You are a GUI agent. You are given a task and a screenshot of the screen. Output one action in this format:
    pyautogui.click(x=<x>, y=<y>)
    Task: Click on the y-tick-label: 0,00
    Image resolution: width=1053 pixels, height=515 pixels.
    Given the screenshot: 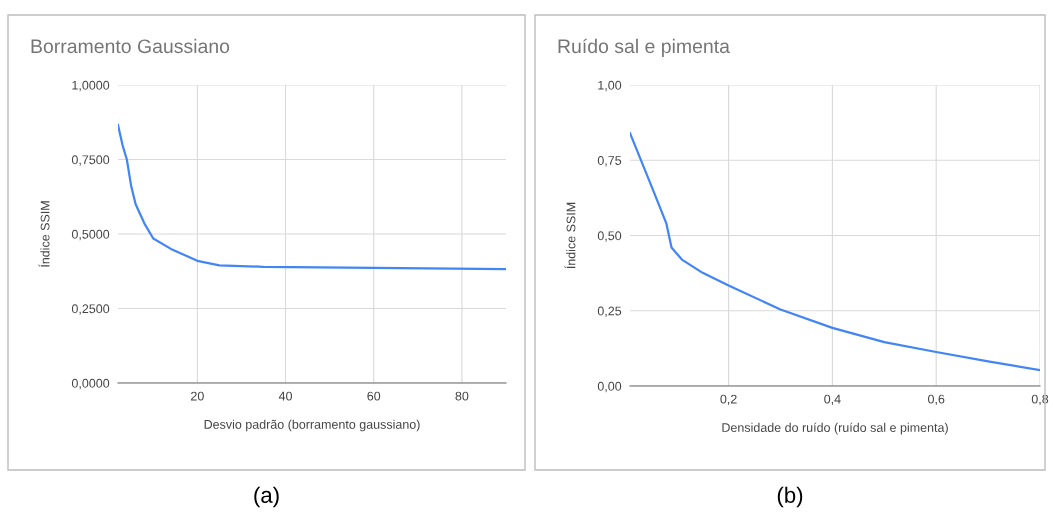 What is the action you would take?
    pyautogui.click(x=609, y=387)
    